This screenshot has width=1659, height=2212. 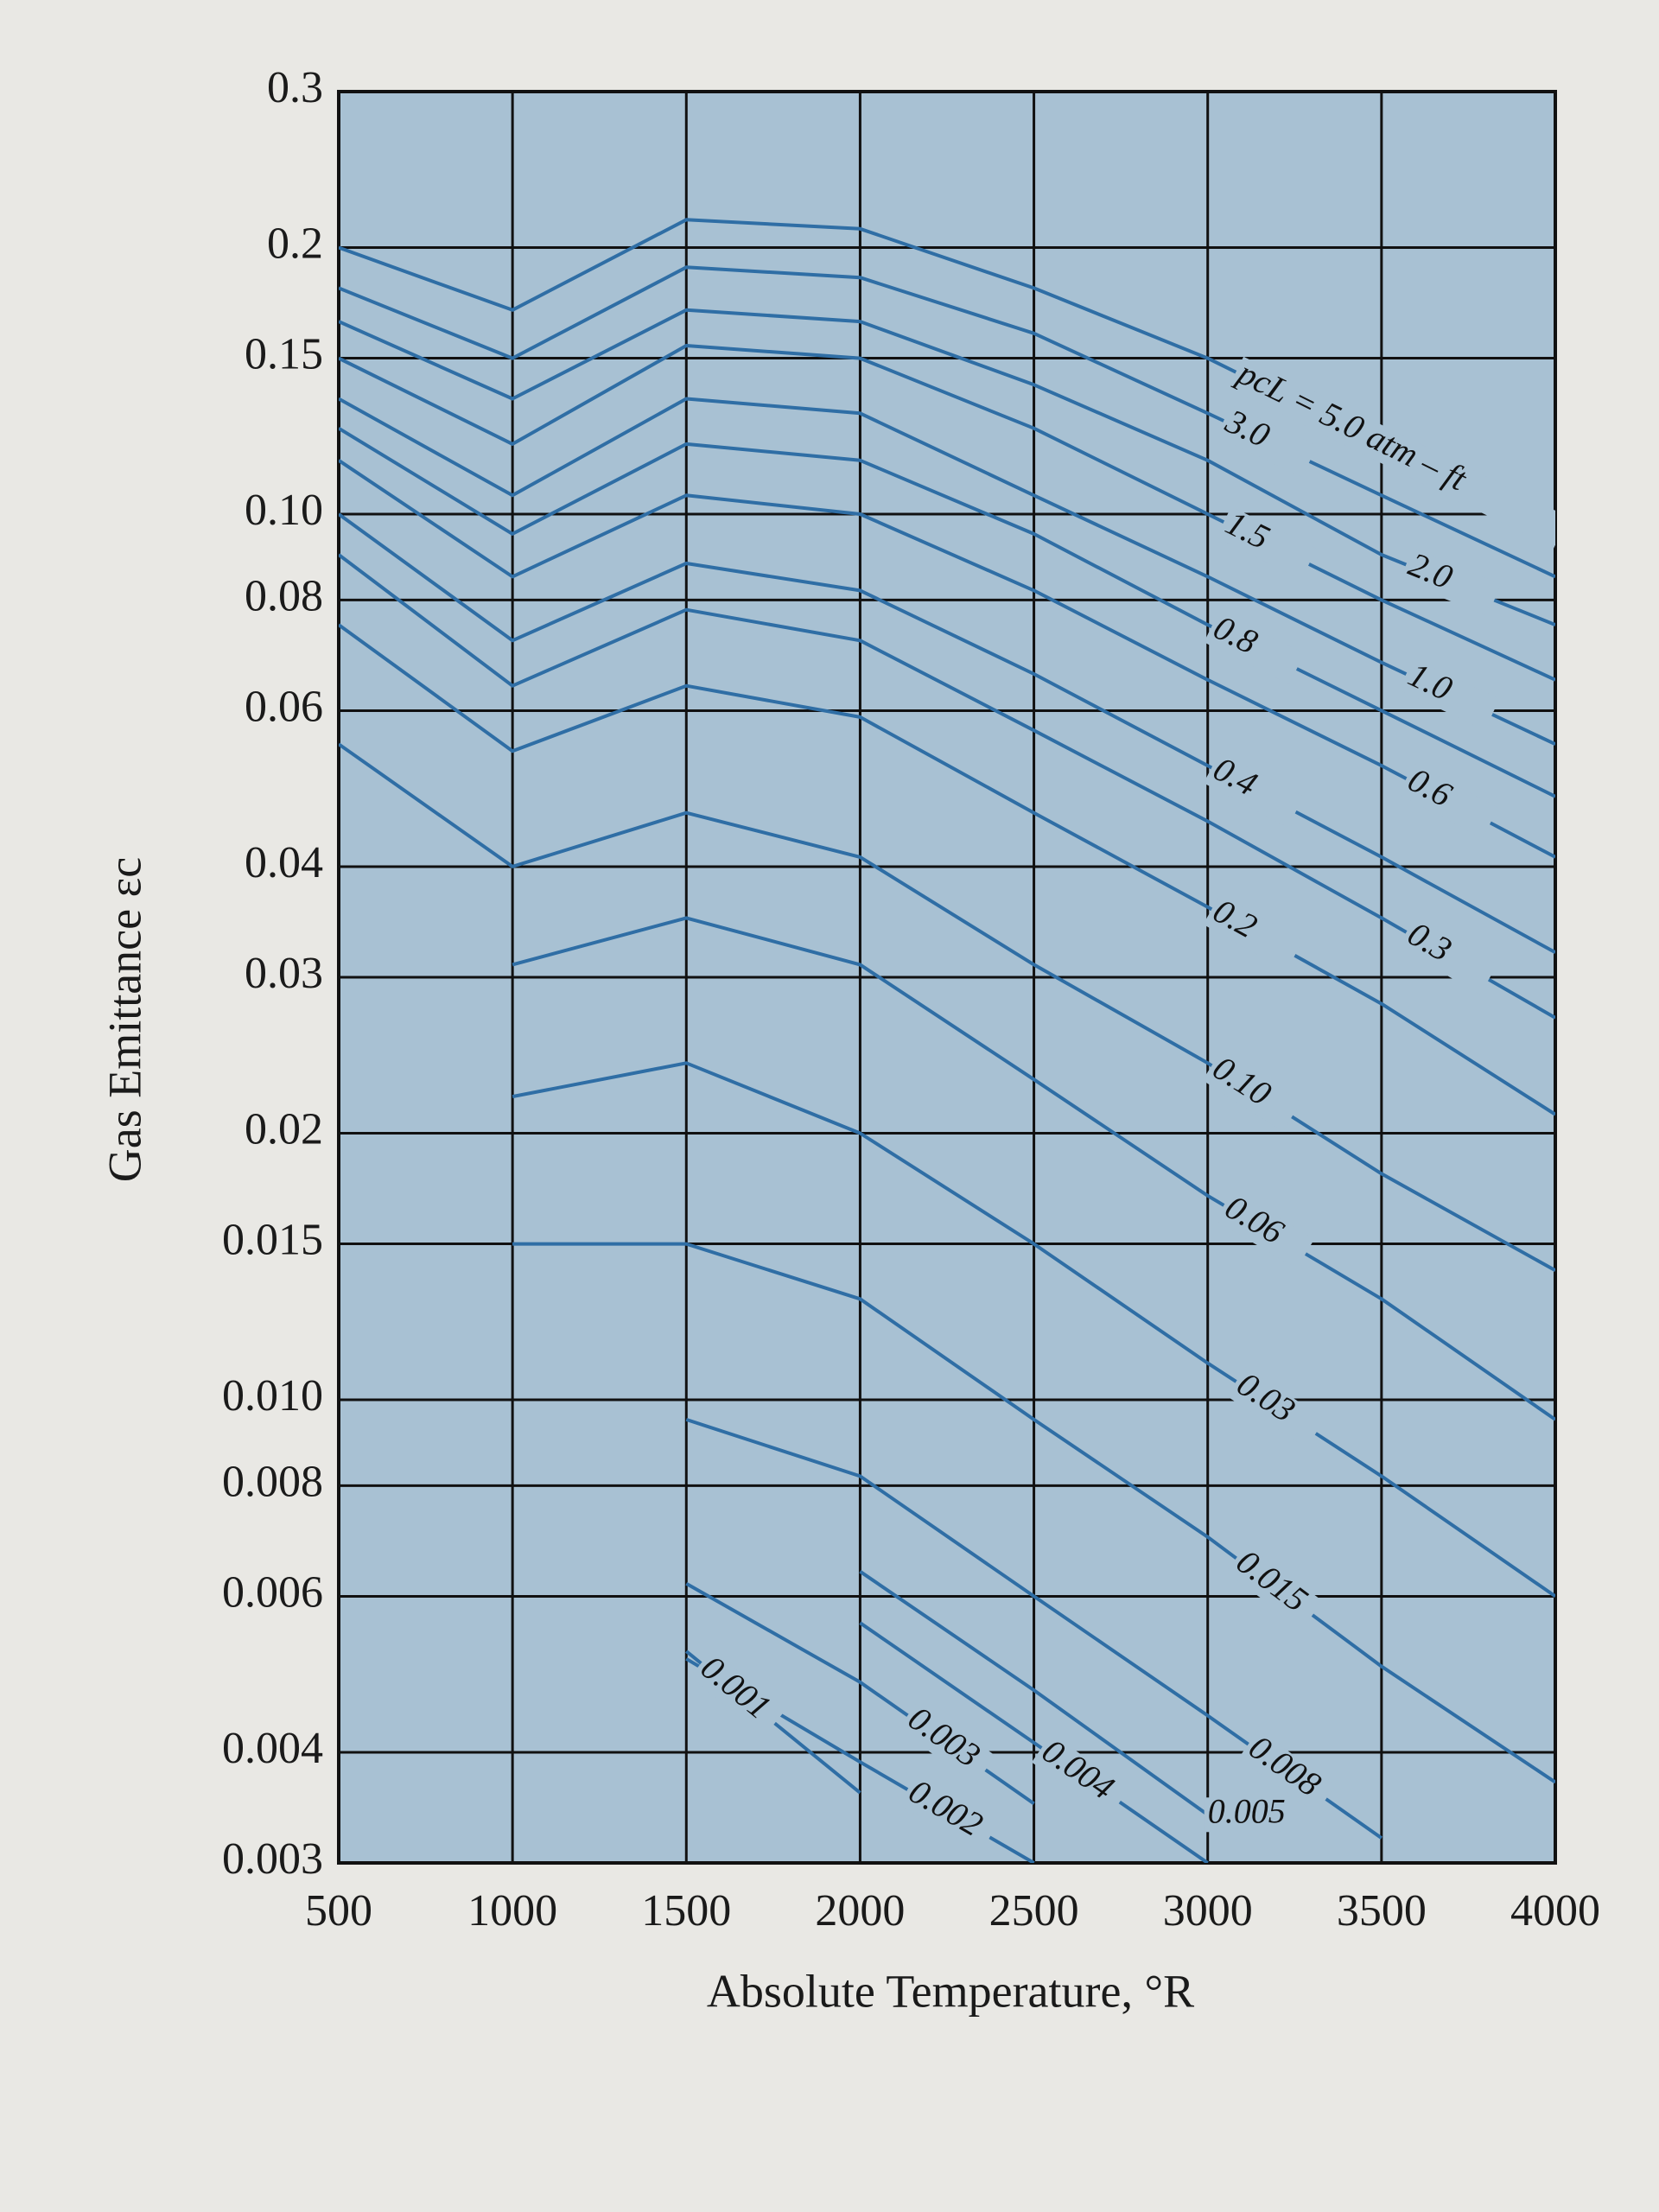 I want to click on y-tick-label: 0.15, so click(x=284, y=353).